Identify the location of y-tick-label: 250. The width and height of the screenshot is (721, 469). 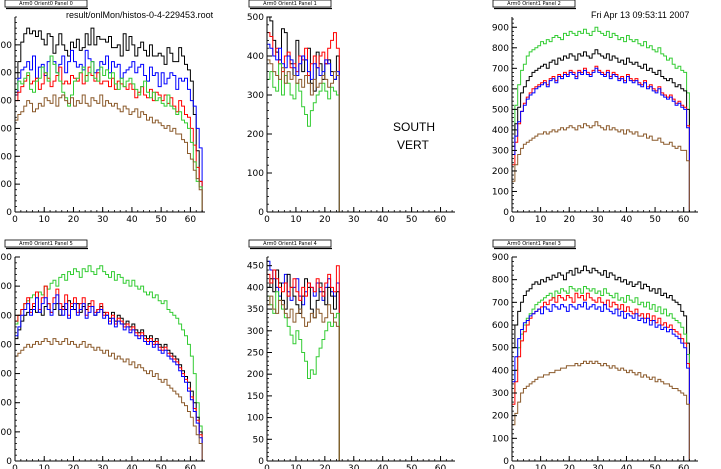
(255, 353).